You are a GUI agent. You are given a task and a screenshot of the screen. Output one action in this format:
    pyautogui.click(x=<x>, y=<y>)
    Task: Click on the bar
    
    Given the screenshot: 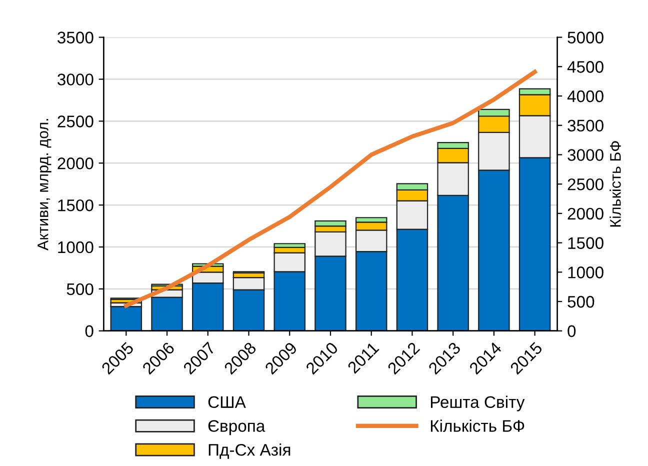 What is the action you would take?
    pyautogui.click(x=126, y=318)
    